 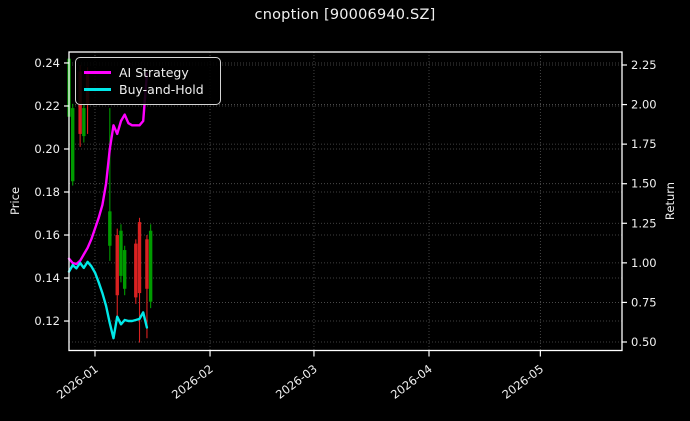 What do you see at coordinates (644, 105) in the screenshot?
I see `return-tick-label: 2.00` at bounding box center [644, 105].